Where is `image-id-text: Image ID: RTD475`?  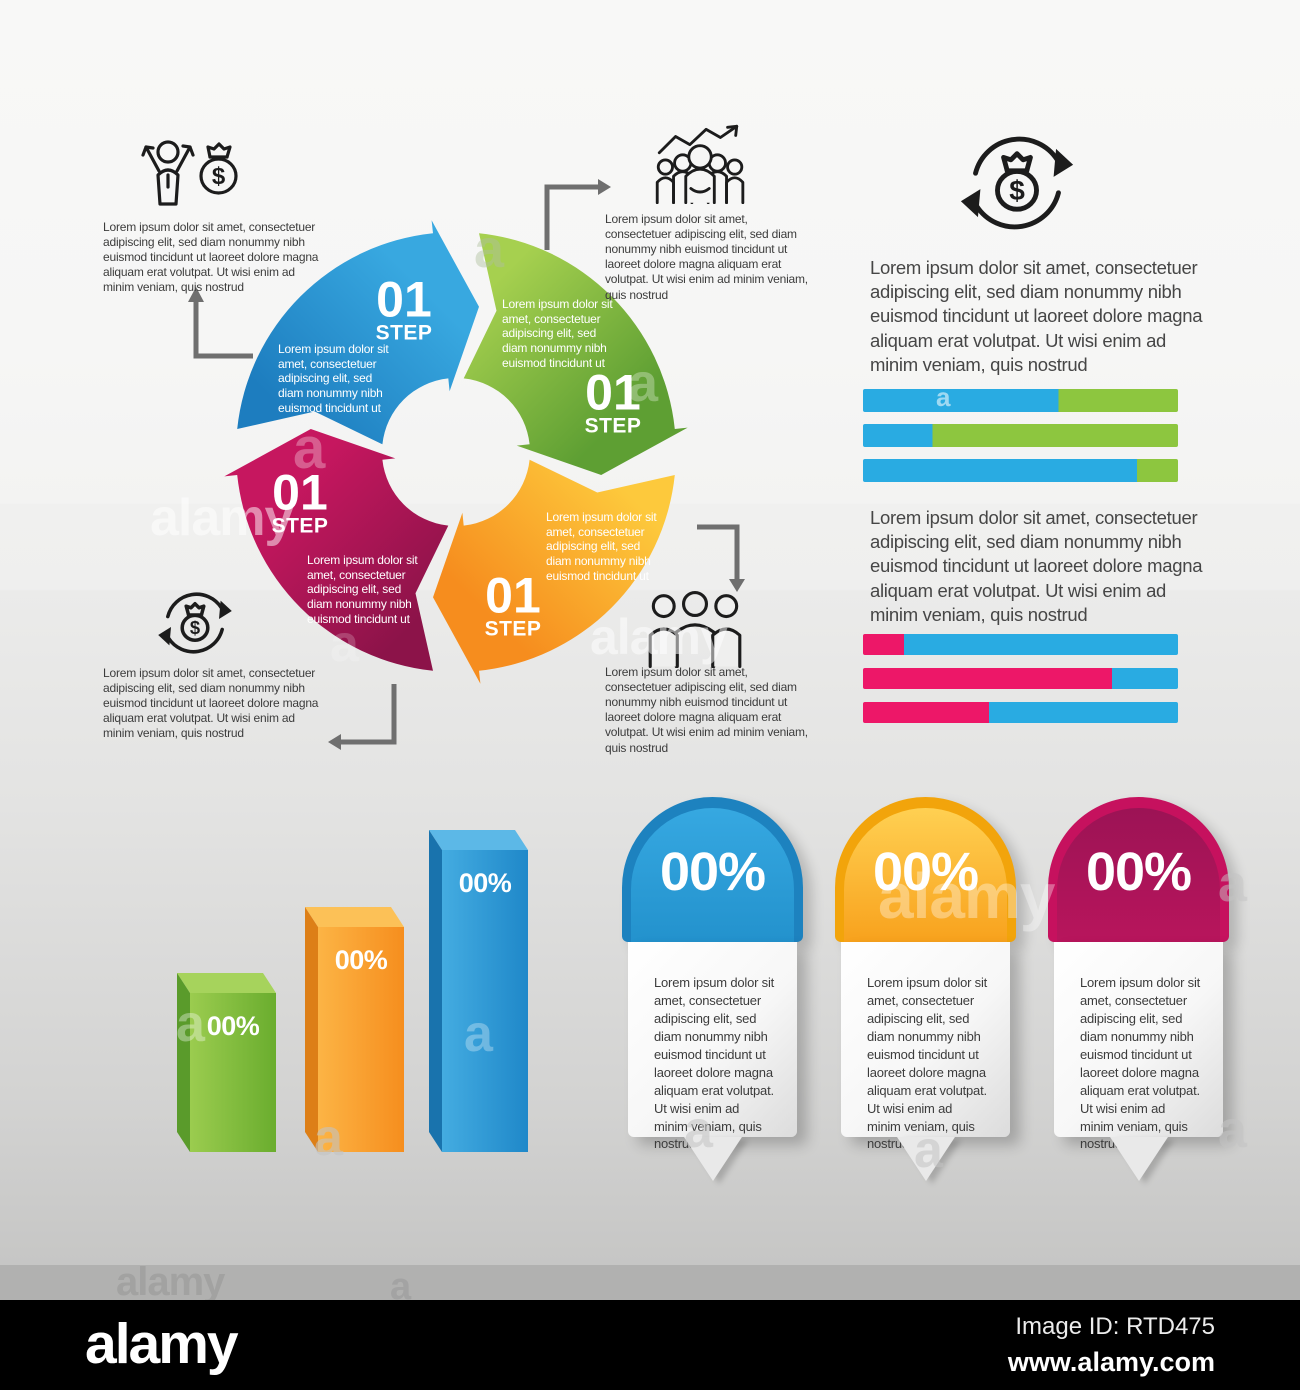 image-id-text: Image ID: RTD475 is located at coordinates (1115, 1326).